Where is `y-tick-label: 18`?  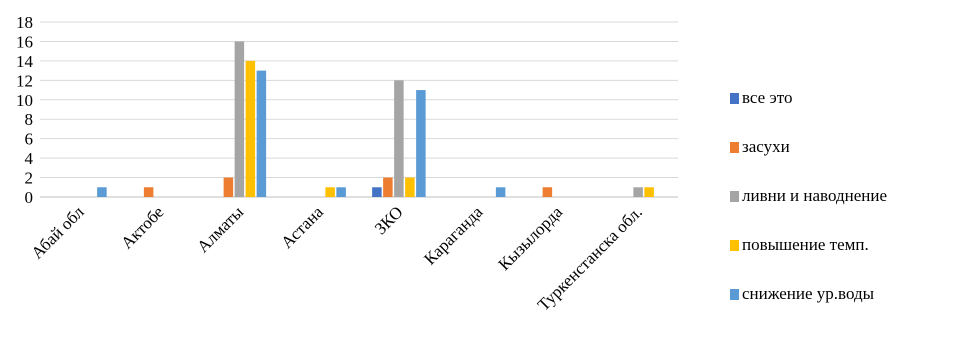 y-tick-label: 18 is located at coordinates (24, 22).